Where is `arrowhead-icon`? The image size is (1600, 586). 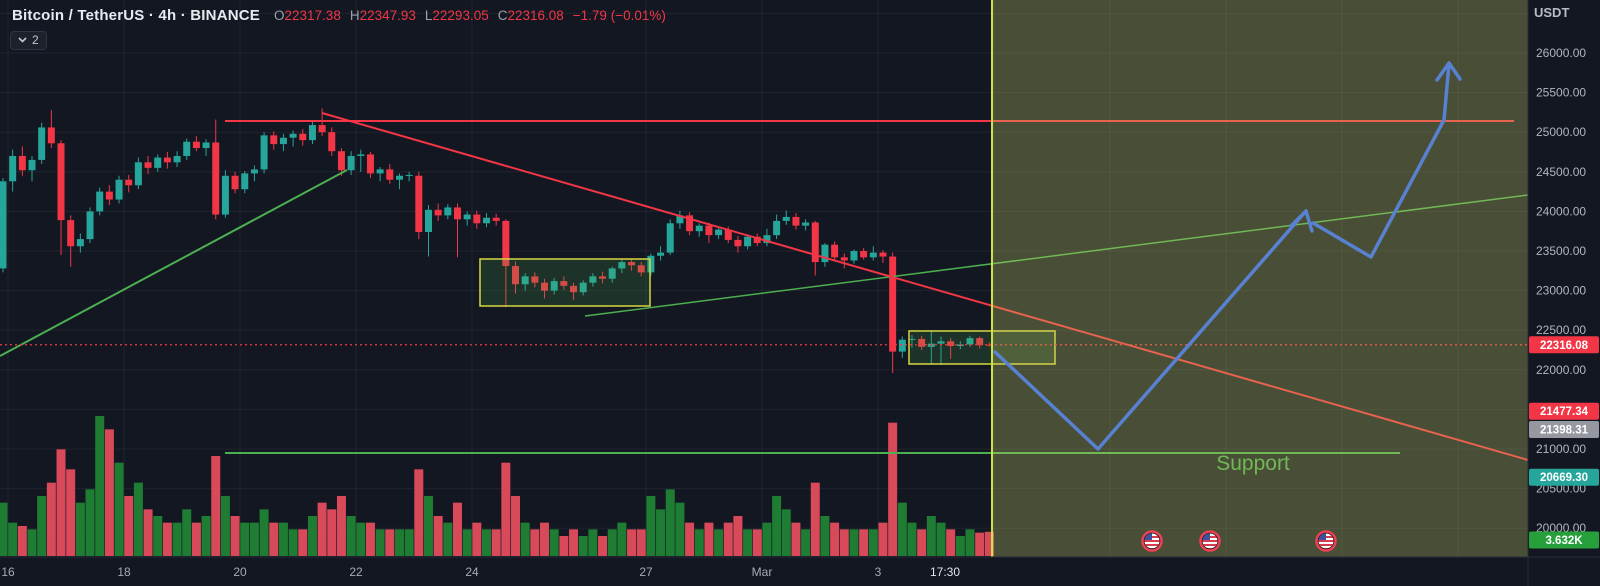
arrowhead-icon is located at coordinates (1448, 71).